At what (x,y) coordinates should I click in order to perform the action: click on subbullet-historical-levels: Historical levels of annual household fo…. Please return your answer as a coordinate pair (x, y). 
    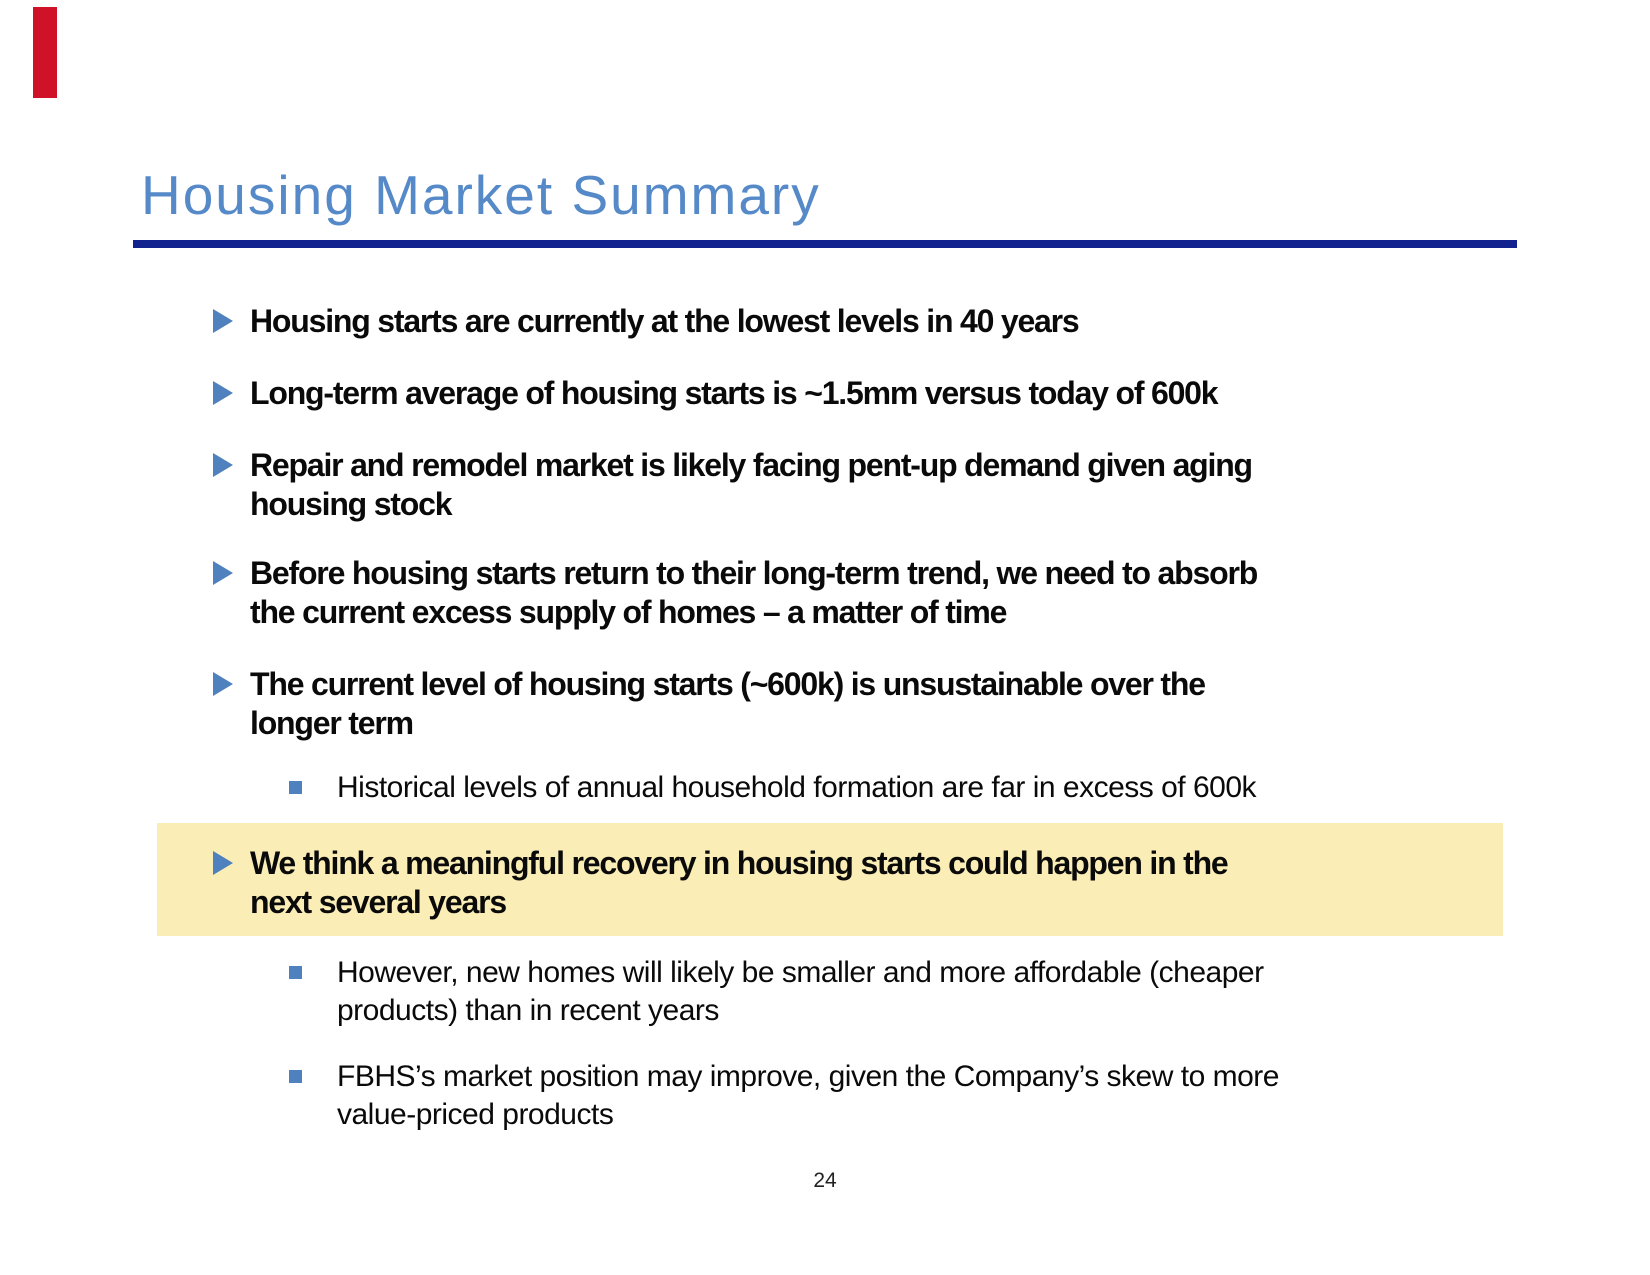
    Looking at the image, I should click on (825, 788).